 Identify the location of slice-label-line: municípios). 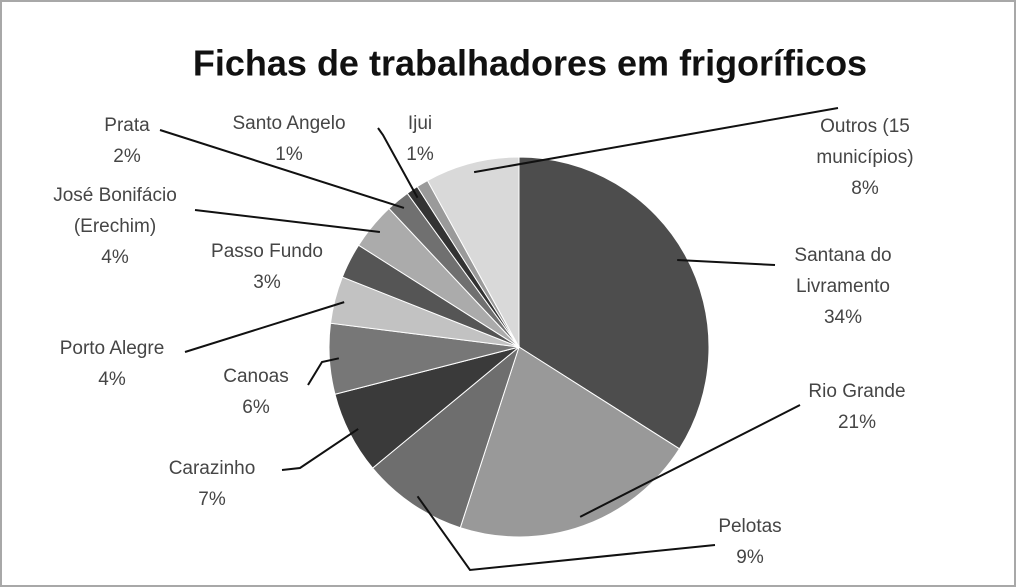
(864, 157).